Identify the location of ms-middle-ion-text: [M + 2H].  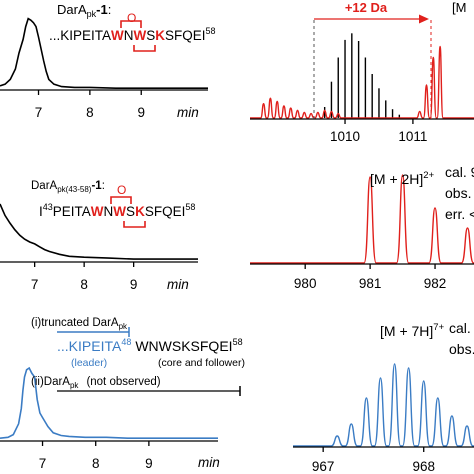
(396, 179).